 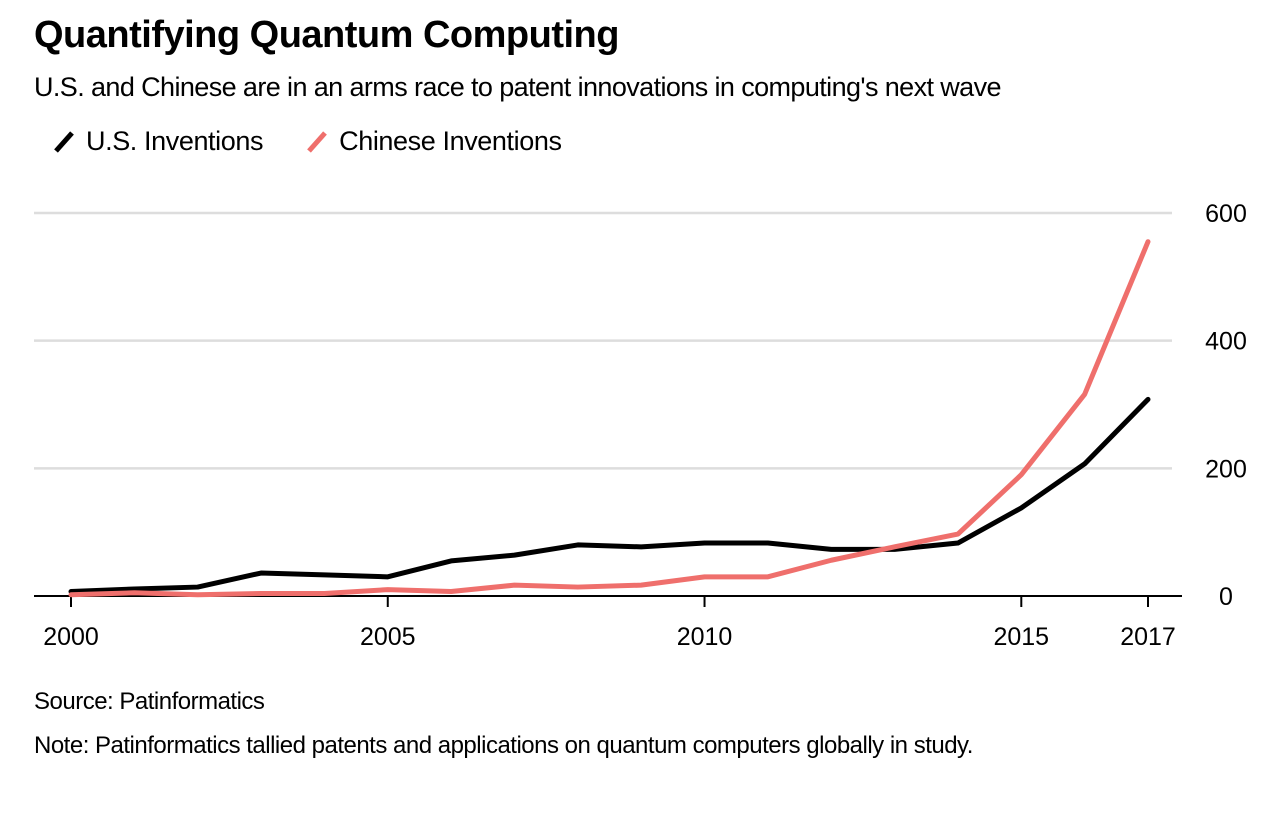 What do you see at coordinates (450, 141) in the screenshot?
I see `legend-label-china: Chinese Inventions` at bounding box center [450, 141].